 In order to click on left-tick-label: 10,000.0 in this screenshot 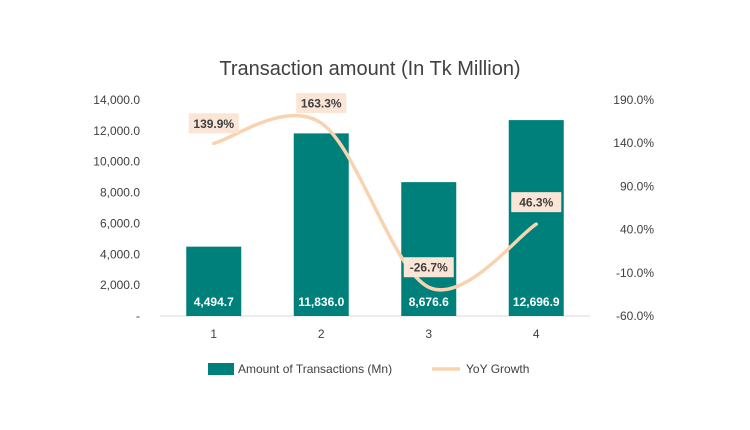, I will do `click(116, 162)`.